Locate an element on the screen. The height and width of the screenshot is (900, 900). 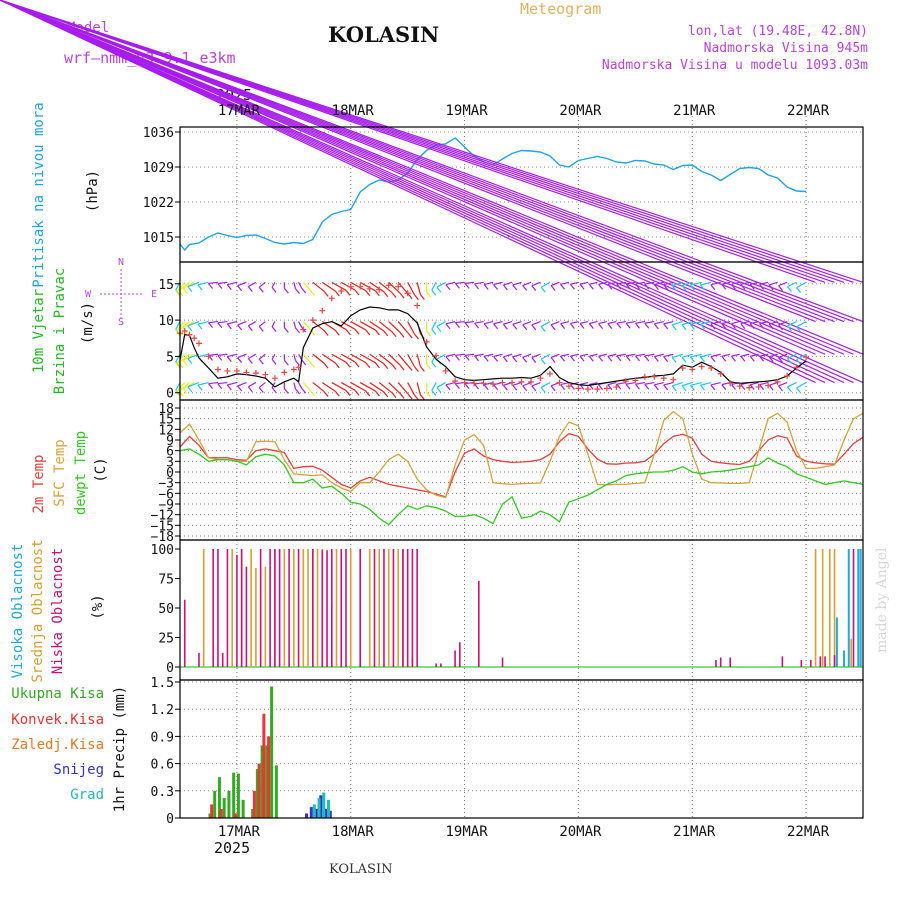
pressure-unit: (hPa) is located at coordinates (93, 191).